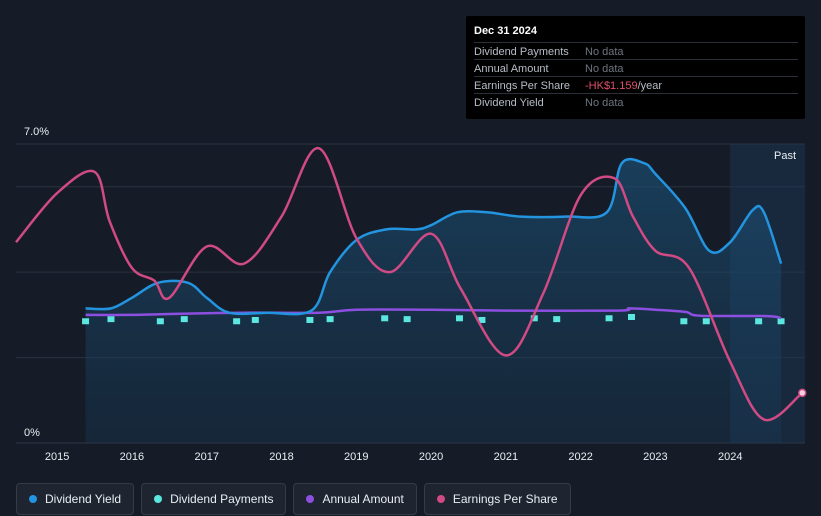  What do you see at coordinates (730, 457) in the screenshot?
I see `x-tick-label: 2024` at bounding box center [730, 457].